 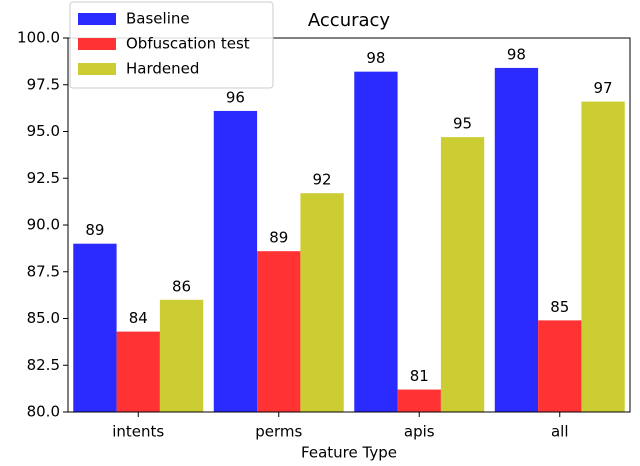 I want to click on value-label: 96, so click(x=235, y=97).